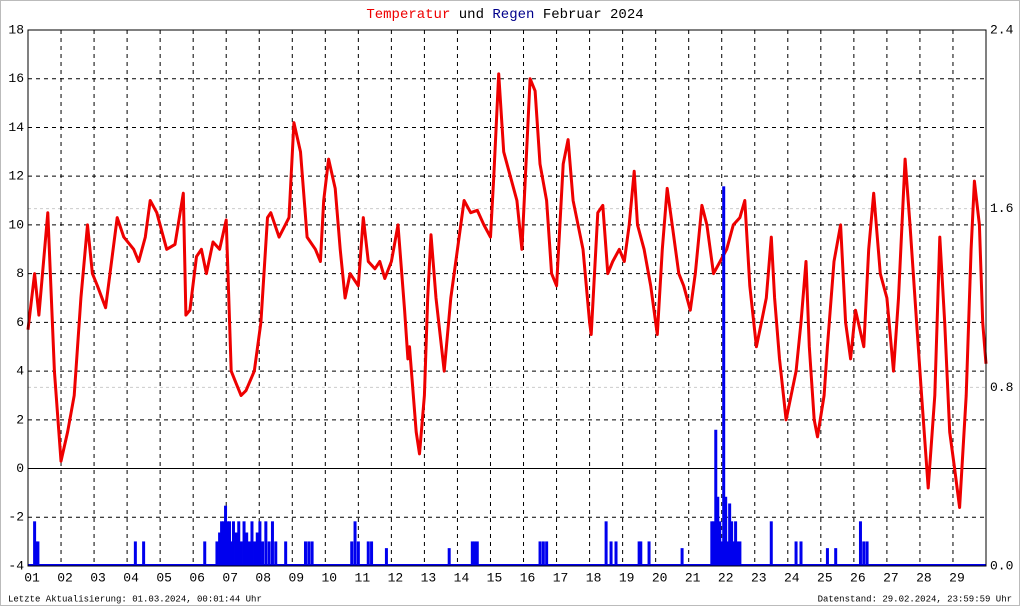 The image size is (1020, 606). I want to click on y2-tick-label: 1.6, so click(1001, 208).